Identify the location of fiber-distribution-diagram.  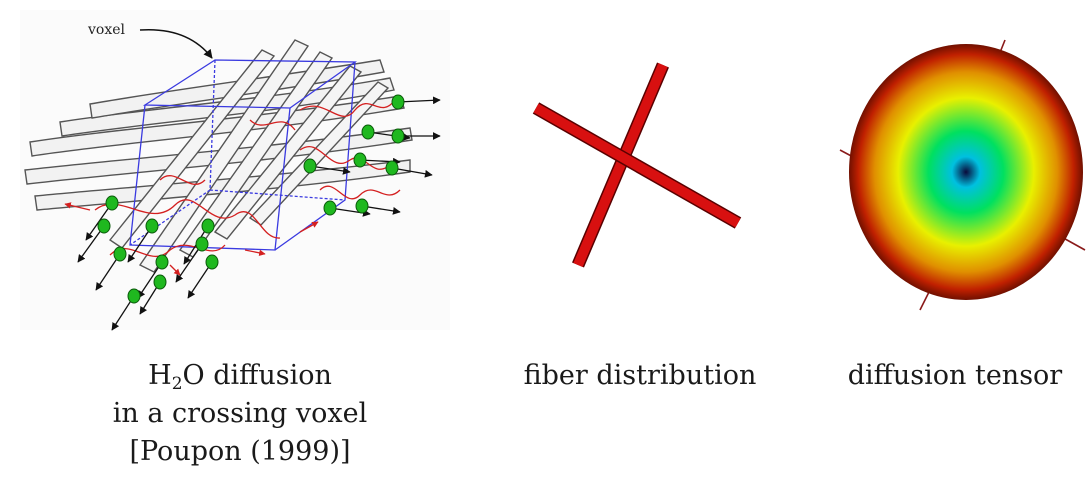
(640, 170).